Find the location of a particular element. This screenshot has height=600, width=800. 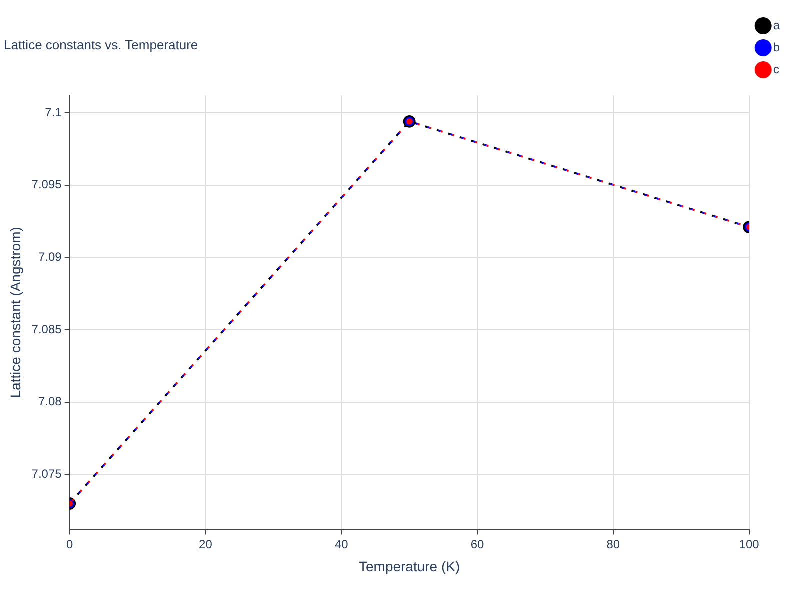

legend-label: a is located at coordinates (776, 25).